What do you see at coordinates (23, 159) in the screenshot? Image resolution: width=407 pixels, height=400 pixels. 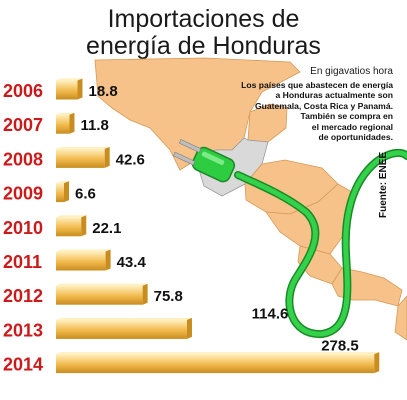 I see `year-label: 2008` at bounding box center [23, 159].